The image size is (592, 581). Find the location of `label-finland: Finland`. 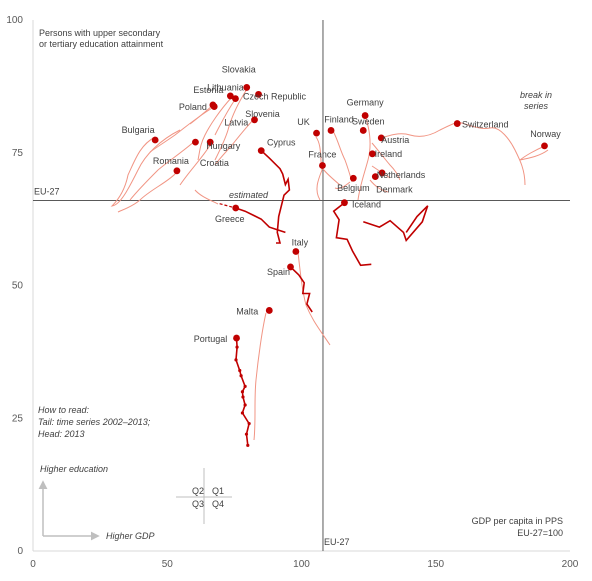

label-finland: Finland is located at coordinates (339, 119).